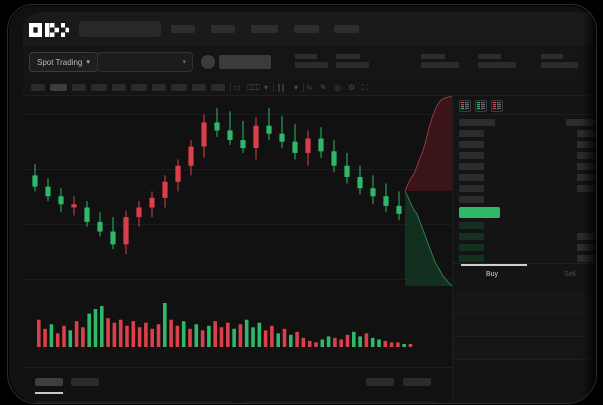 This screenshot has height=405, width=603. Describe the element at coordinates (524, 303) in the screenshot. I see `order-price-field` at that location.